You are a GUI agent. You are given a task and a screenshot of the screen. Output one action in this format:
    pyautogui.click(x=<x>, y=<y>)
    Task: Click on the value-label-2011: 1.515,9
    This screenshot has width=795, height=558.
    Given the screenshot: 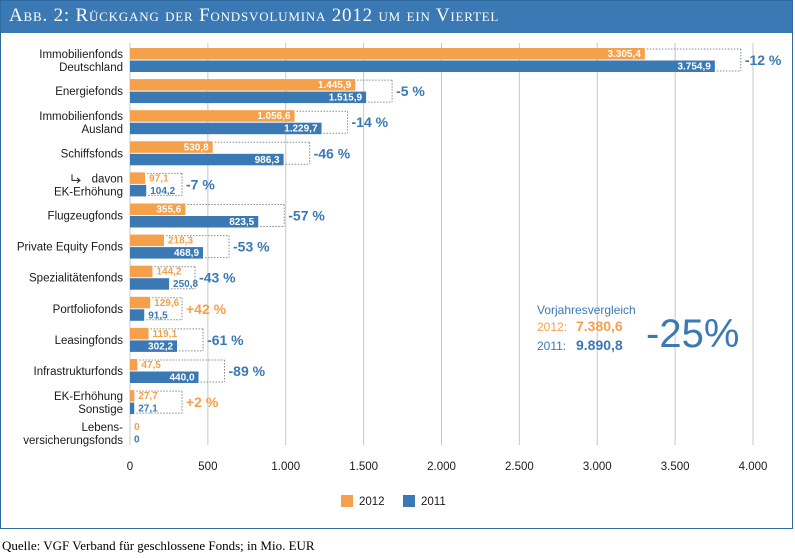 What is the action you would take?
    pyautogui.click(x=346, y=98)
    